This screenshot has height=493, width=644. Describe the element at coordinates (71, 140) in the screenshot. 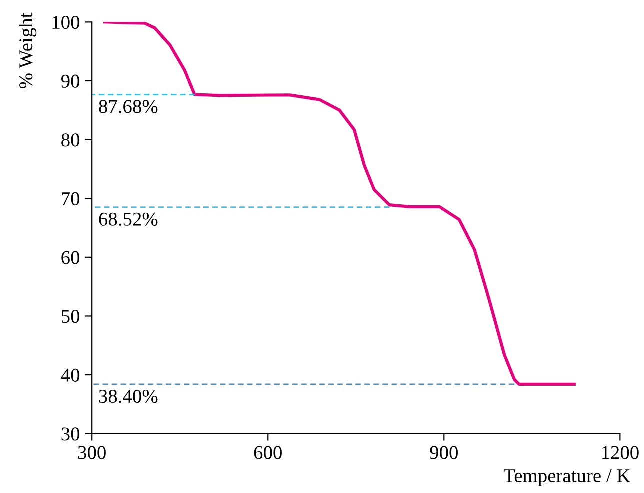

I see `y-tick-label: 80` at that location.